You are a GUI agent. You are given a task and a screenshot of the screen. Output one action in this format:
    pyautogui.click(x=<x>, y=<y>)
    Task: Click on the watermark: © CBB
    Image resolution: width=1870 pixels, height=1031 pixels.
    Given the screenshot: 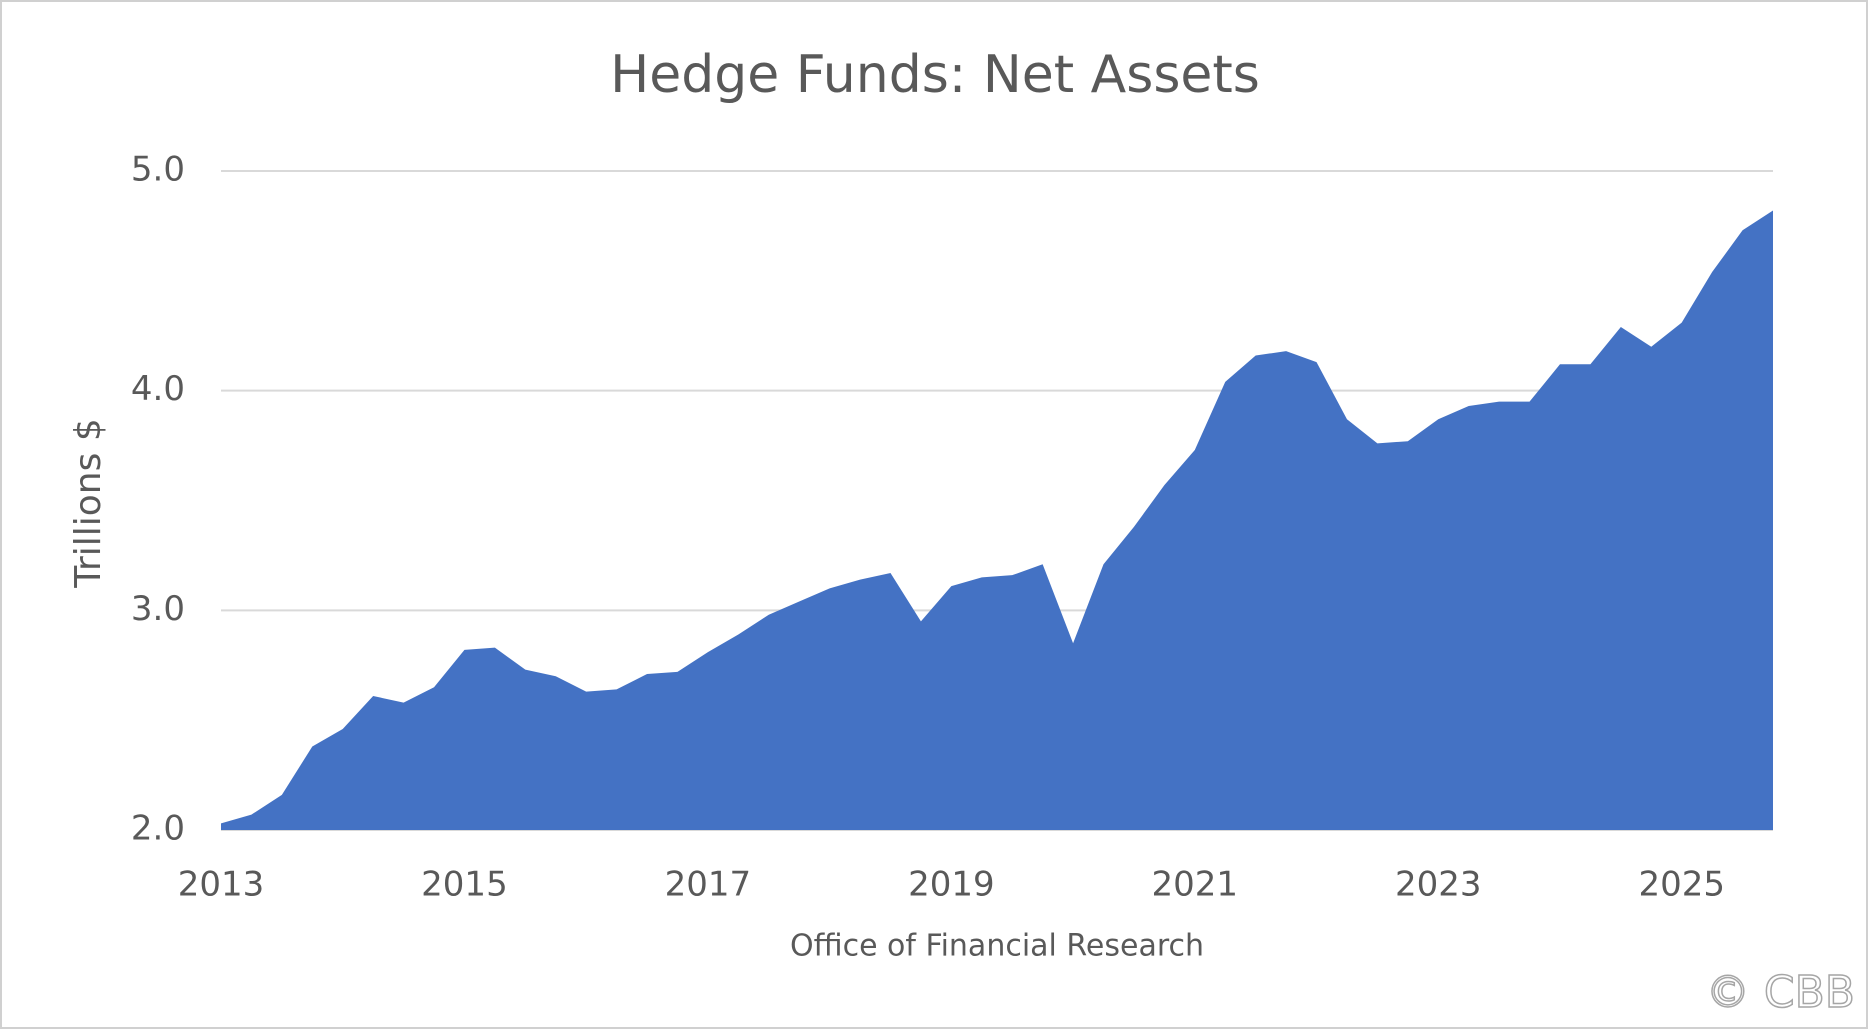 What is the action you would take?
    pyautogui.click(x=1780, y=992)
    